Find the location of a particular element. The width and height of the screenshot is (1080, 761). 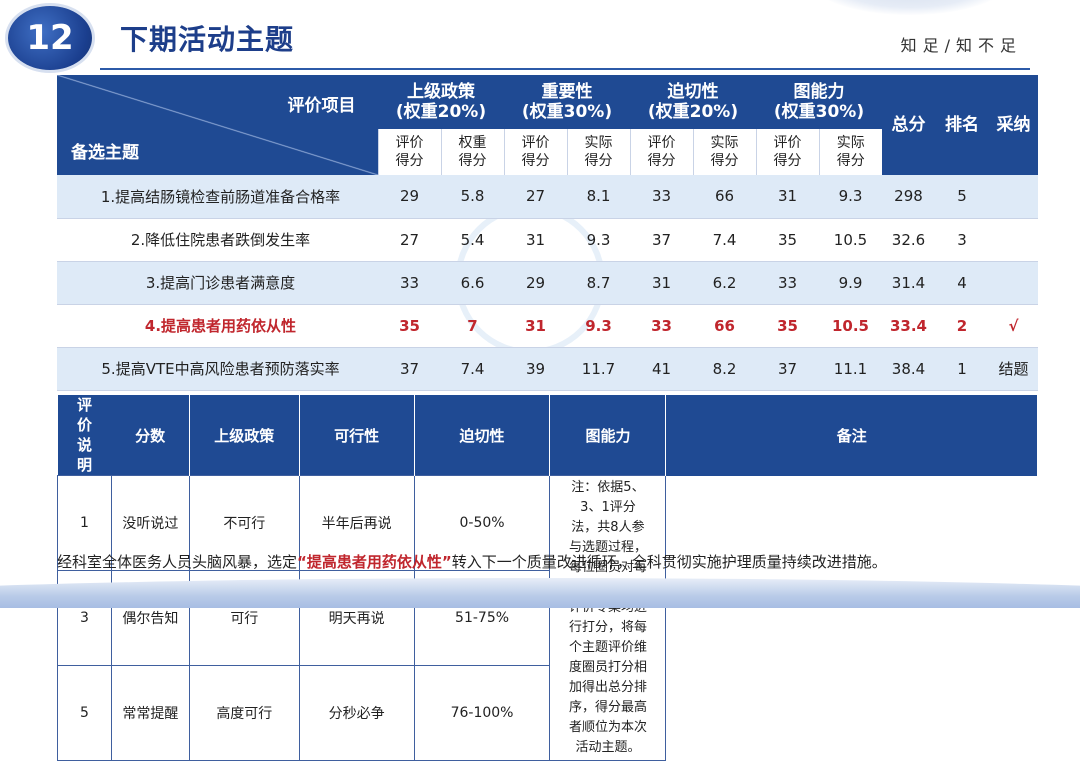

diagonal-header-cell: 评价项目 备选主题 is located at coordinates (217, 125).